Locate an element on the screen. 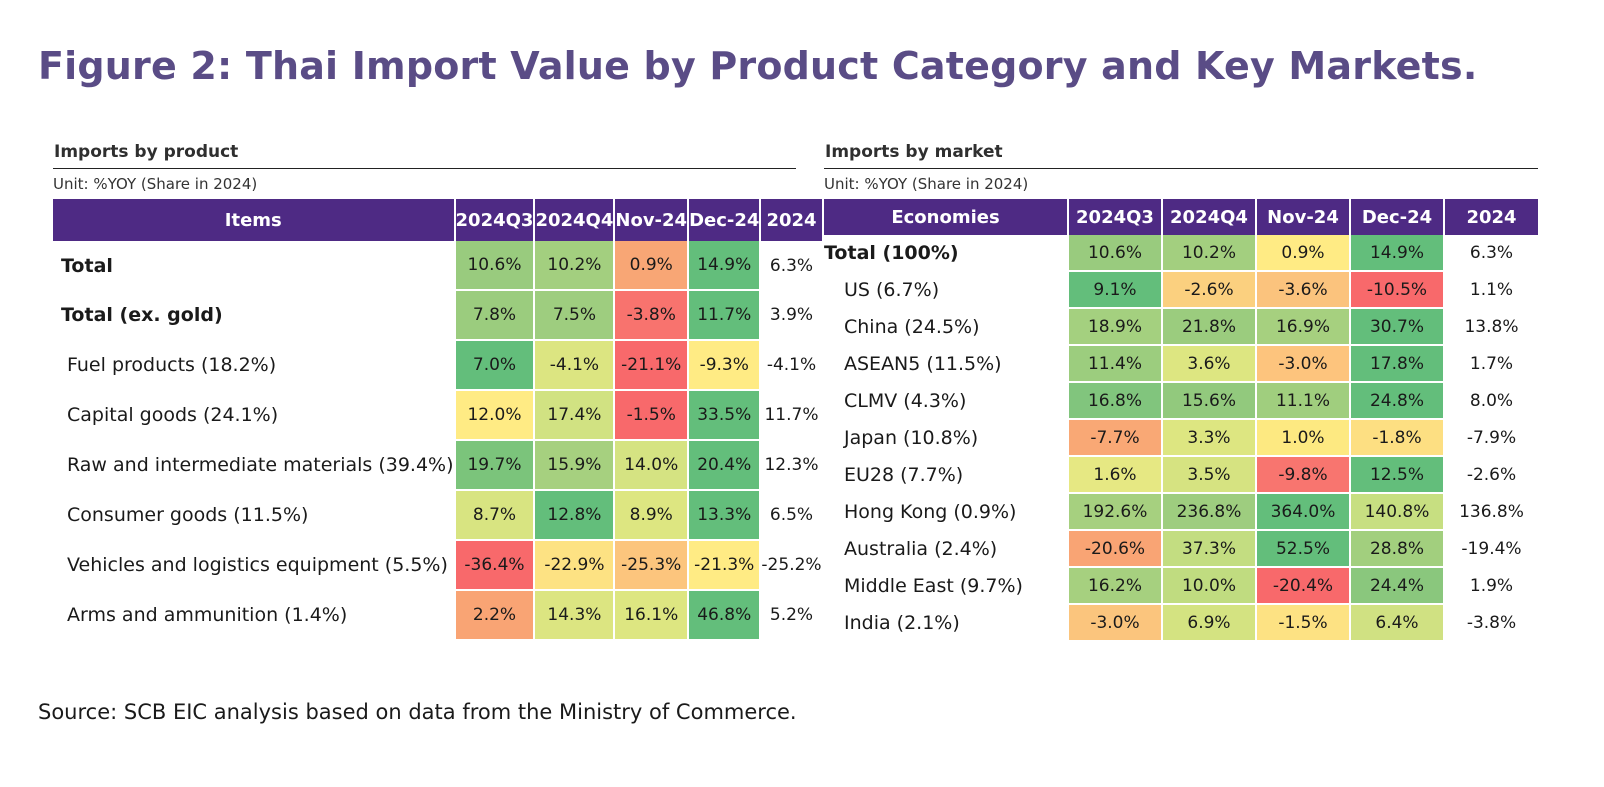 This screenshot has width=1604, height=787. market-row-label: China (24.5%) is located at coordinates (946, 326).